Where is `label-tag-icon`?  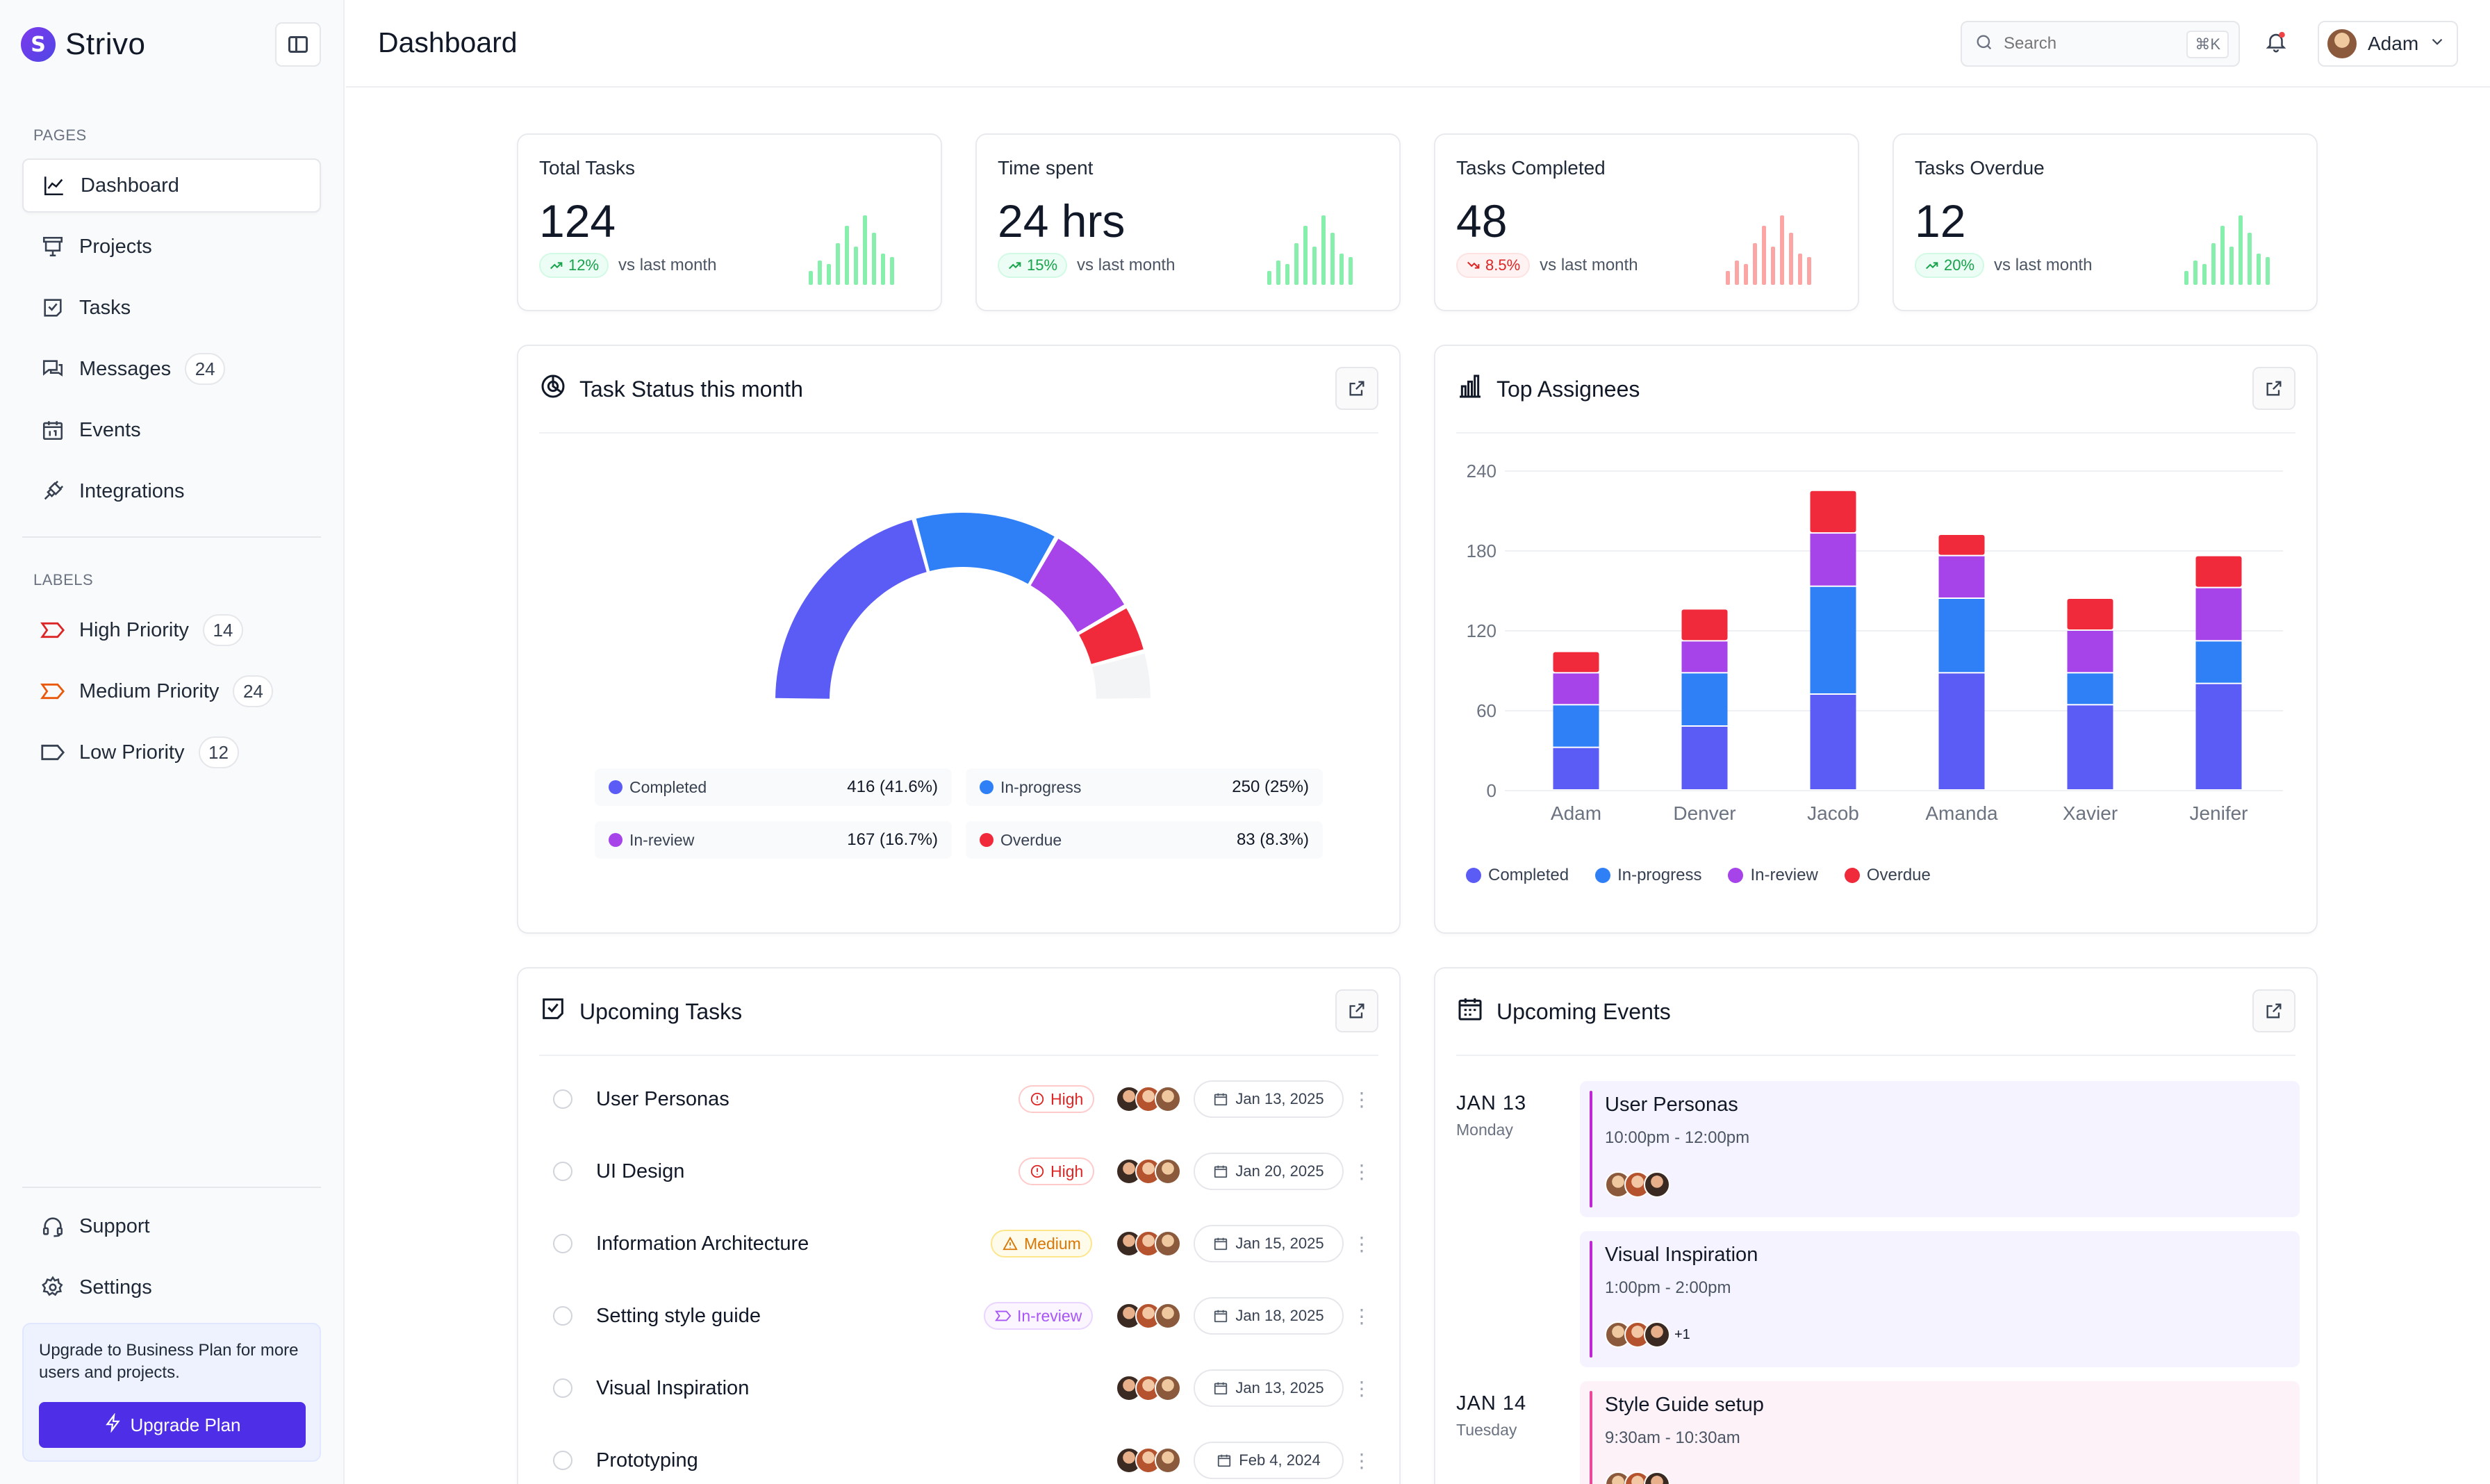 label-tag-icon is located at coordinates (1003, 1316).